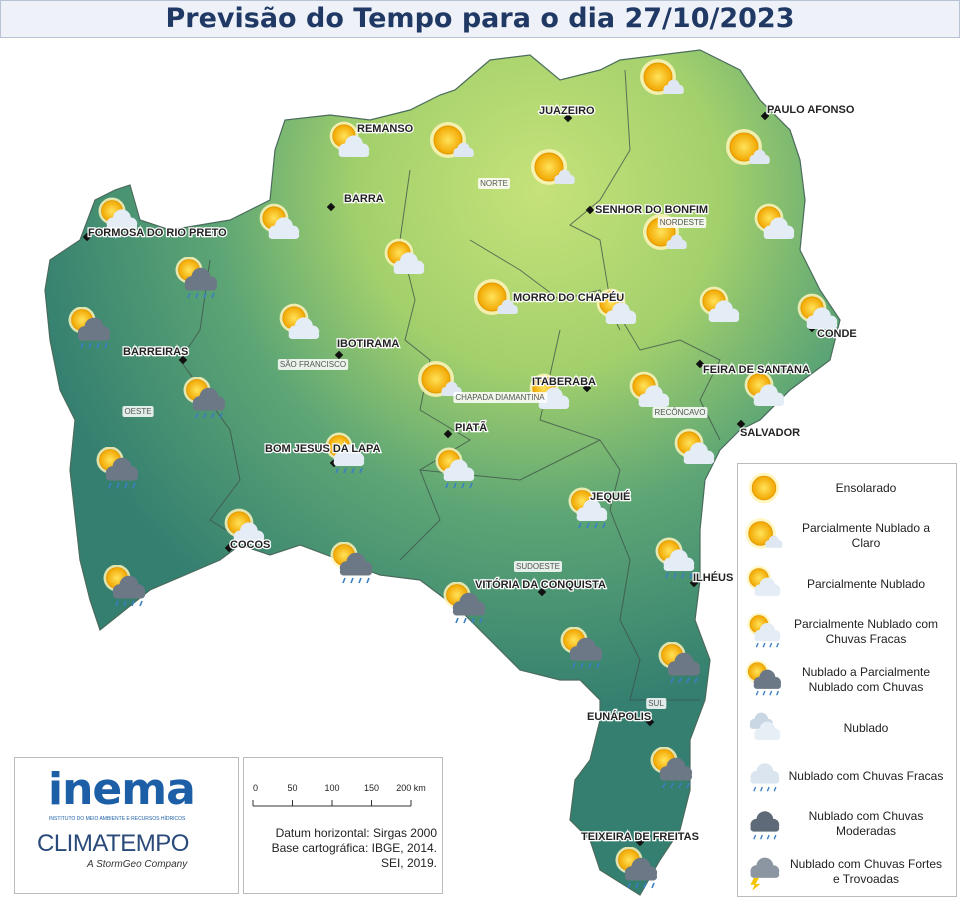 This screenshot has width=960, height=901. Describe the element at coordinates (368, 344) in the screenshot. I see `city-label: IBOTIRAMA` at that location.